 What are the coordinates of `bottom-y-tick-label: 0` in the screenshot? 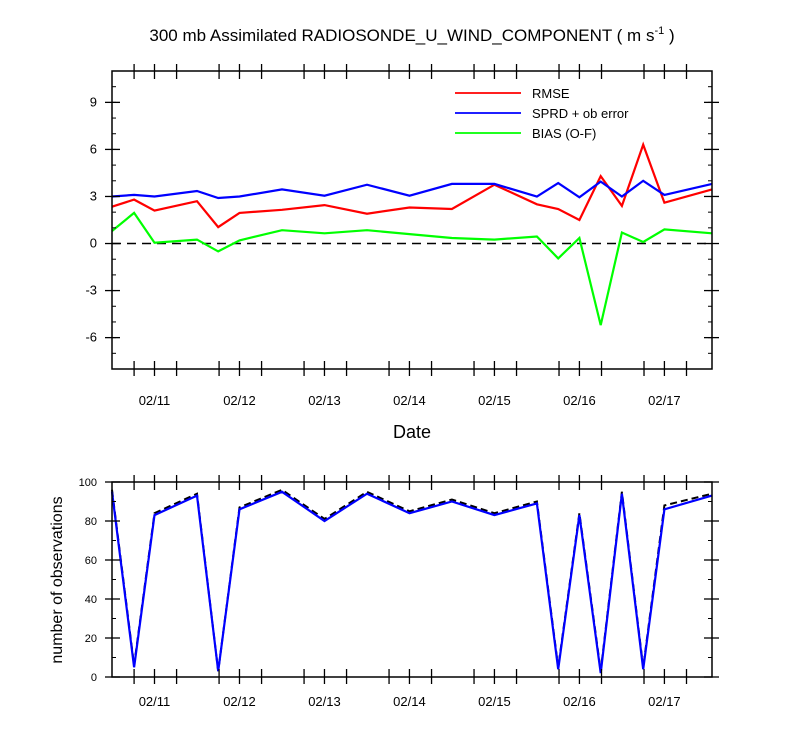 It's located at (94, 678).